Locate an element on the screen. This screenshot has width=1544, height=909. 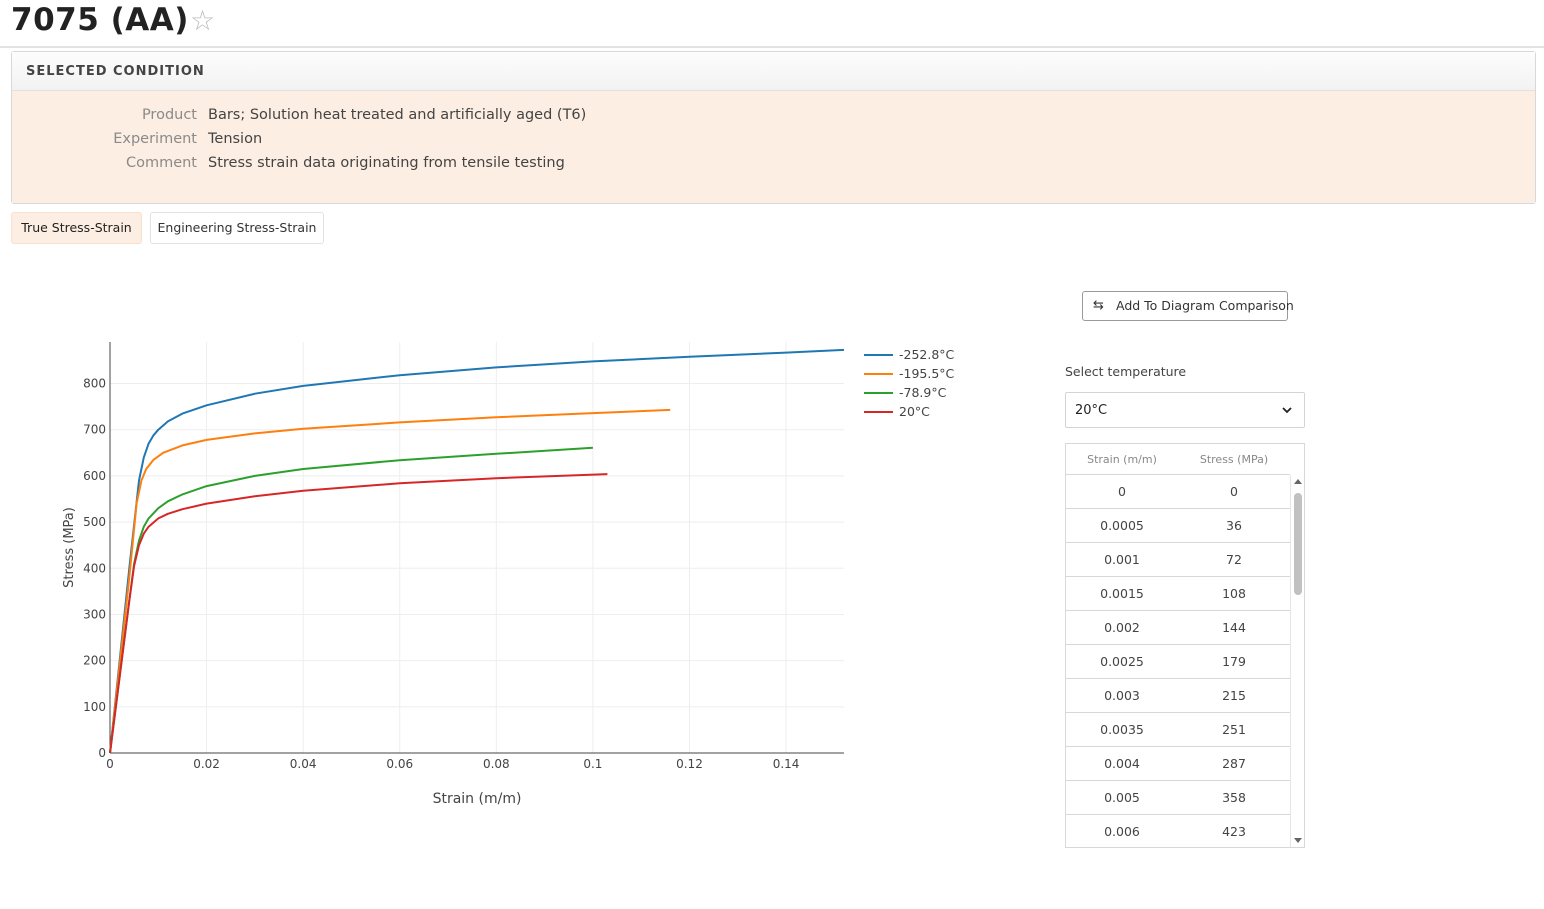
stress-cell: 36 is located at coordinates (1234, 525).